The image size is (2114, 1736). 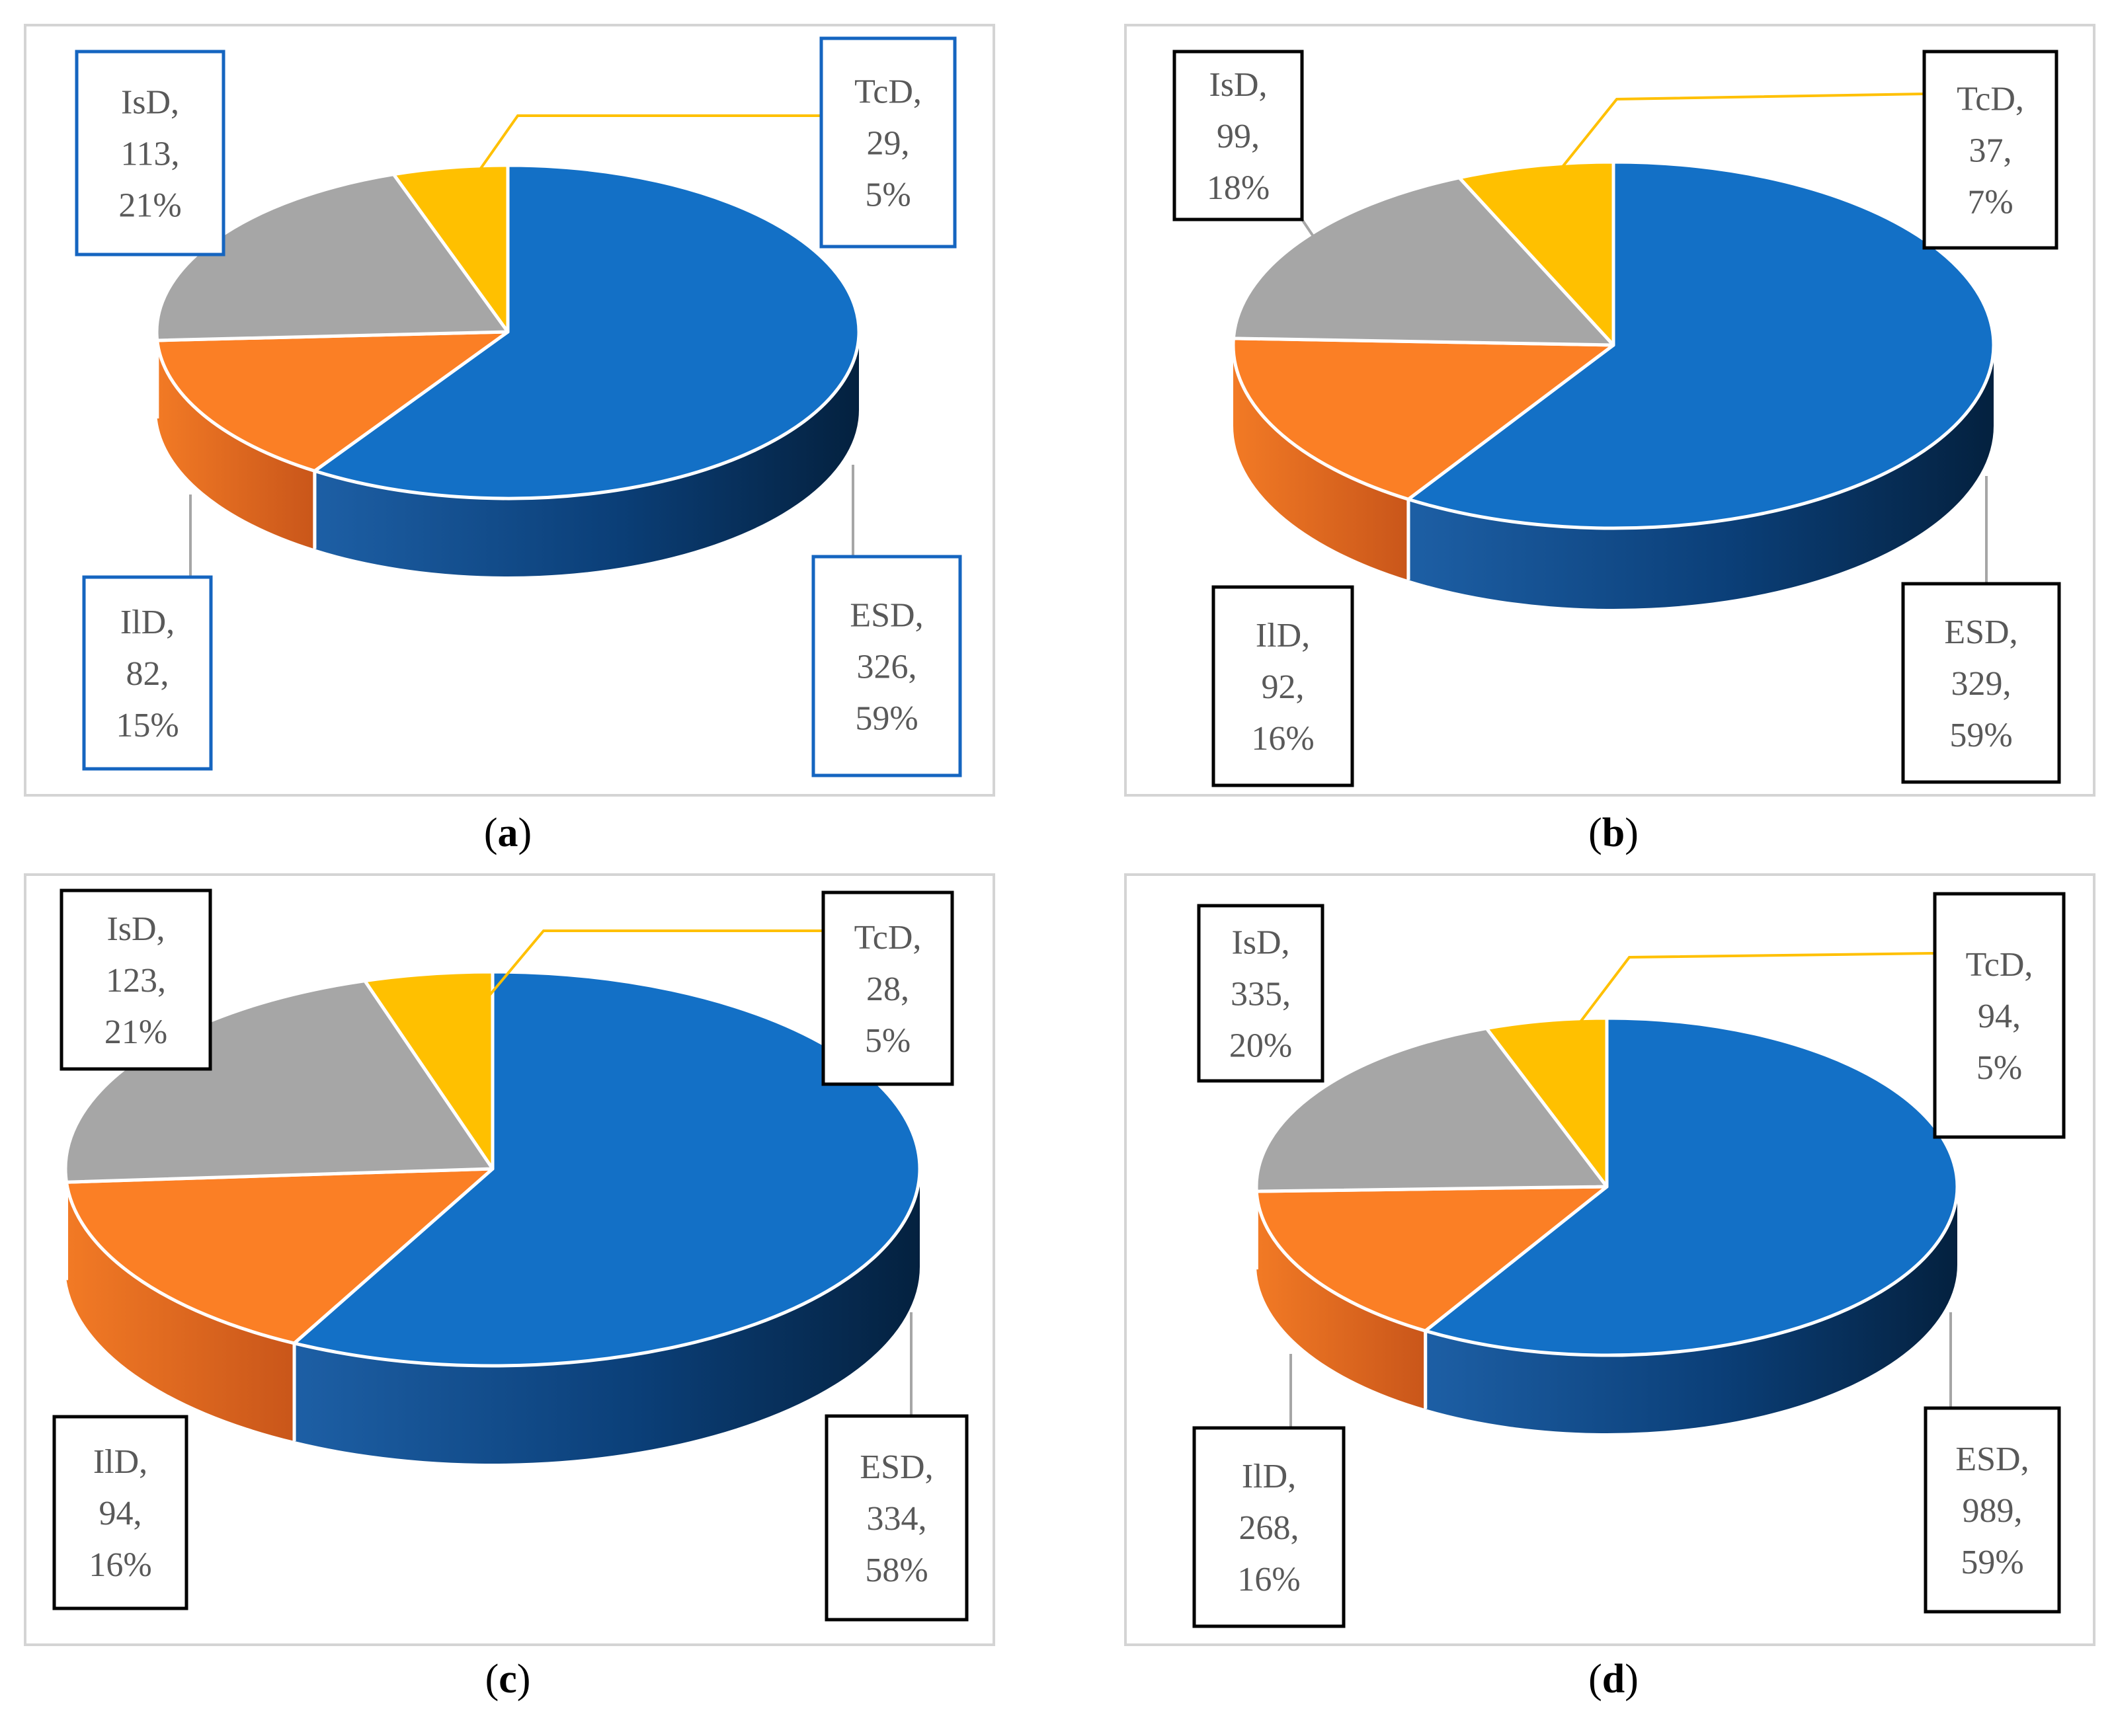 I want to click on data-label-isd: IsD, 113, 21%, so click(x=150, y=153).